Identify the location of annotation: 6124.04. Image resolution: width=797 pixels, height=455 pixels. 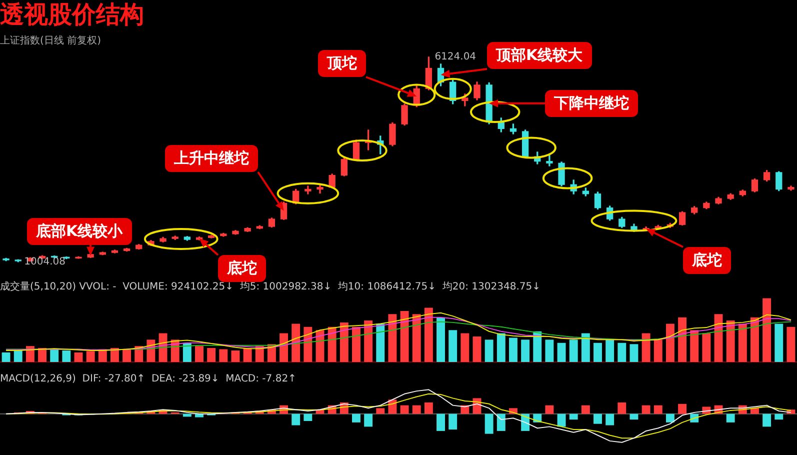
(455, 57).